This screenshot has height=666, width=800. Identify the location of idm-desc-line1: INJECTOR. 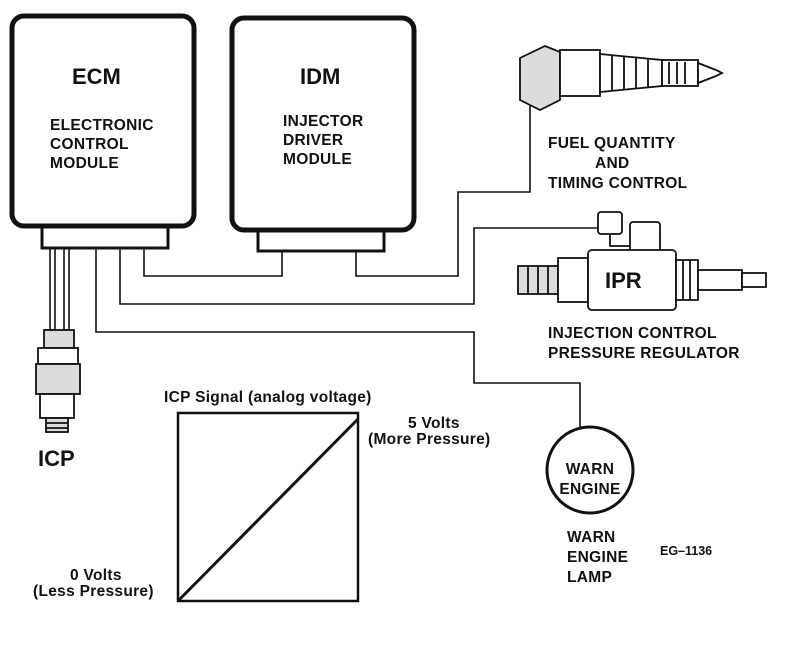
(323, 121).